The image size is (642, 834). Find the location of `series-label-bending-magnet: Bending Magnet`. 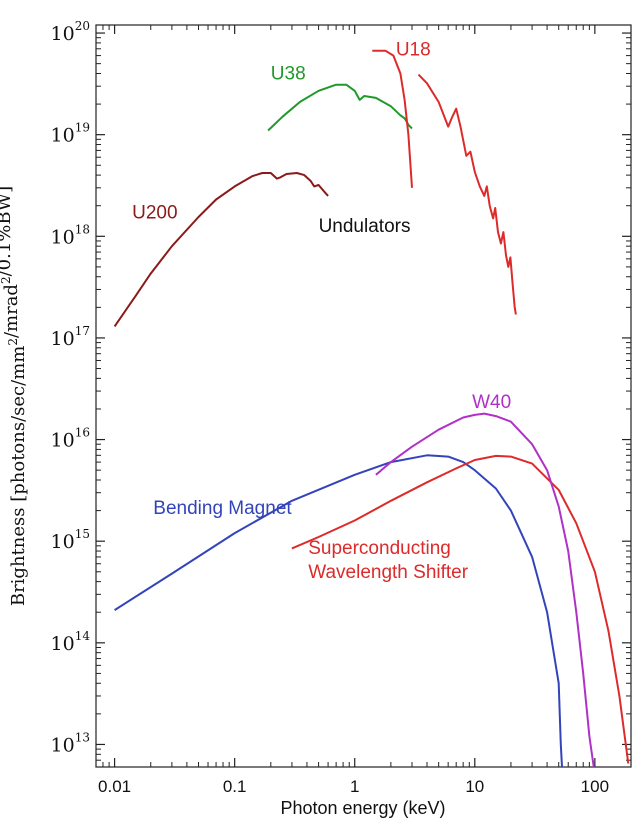

series-label-bending-magnet: Bending Magnet is located at coordinates (222, 508).